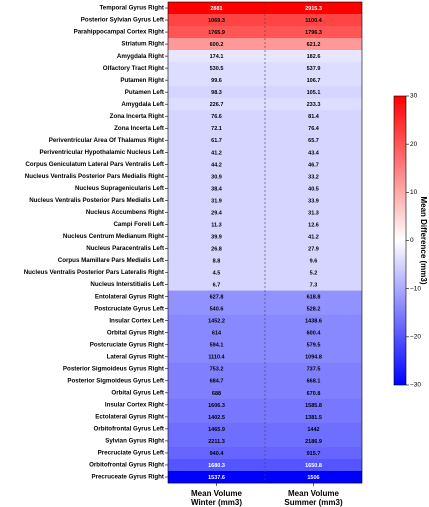  Describe the element at coordinates (119, 188) in the screenshot. I see `y-tick-label: Nucleus Supragenicularis Left` at that location.